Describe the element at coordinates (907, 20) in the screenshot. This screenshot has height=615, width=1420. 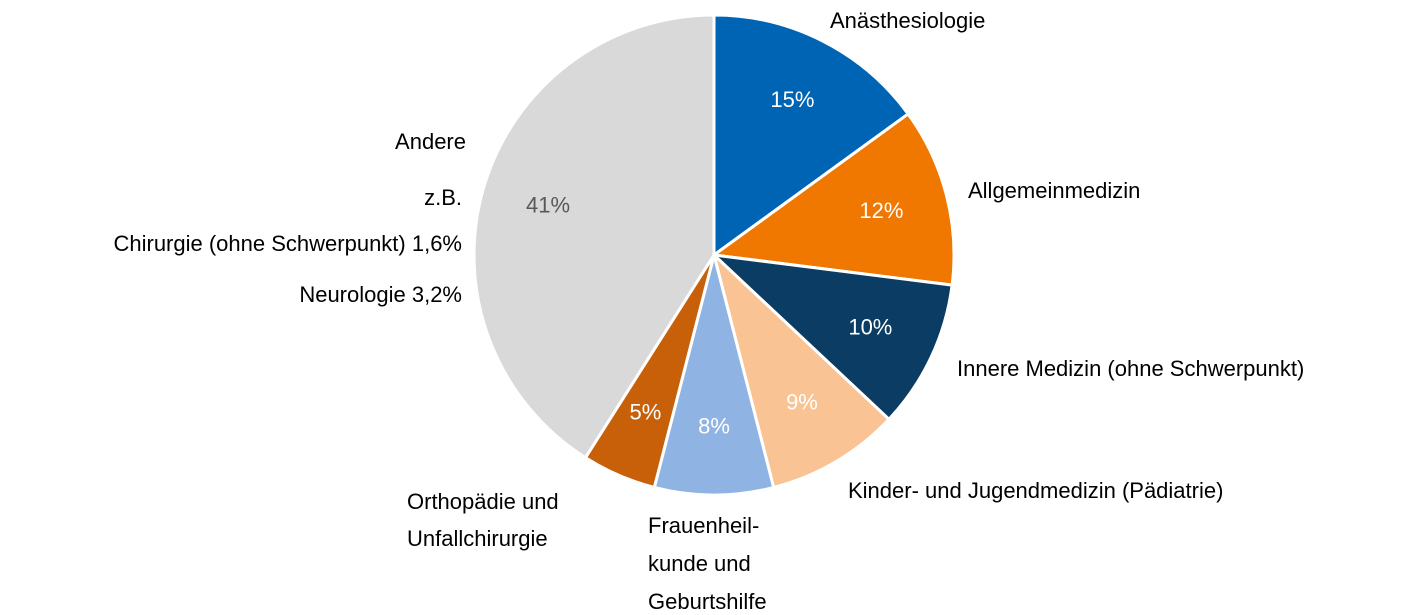
I see `category-label: Anästhesiologie` at that location.